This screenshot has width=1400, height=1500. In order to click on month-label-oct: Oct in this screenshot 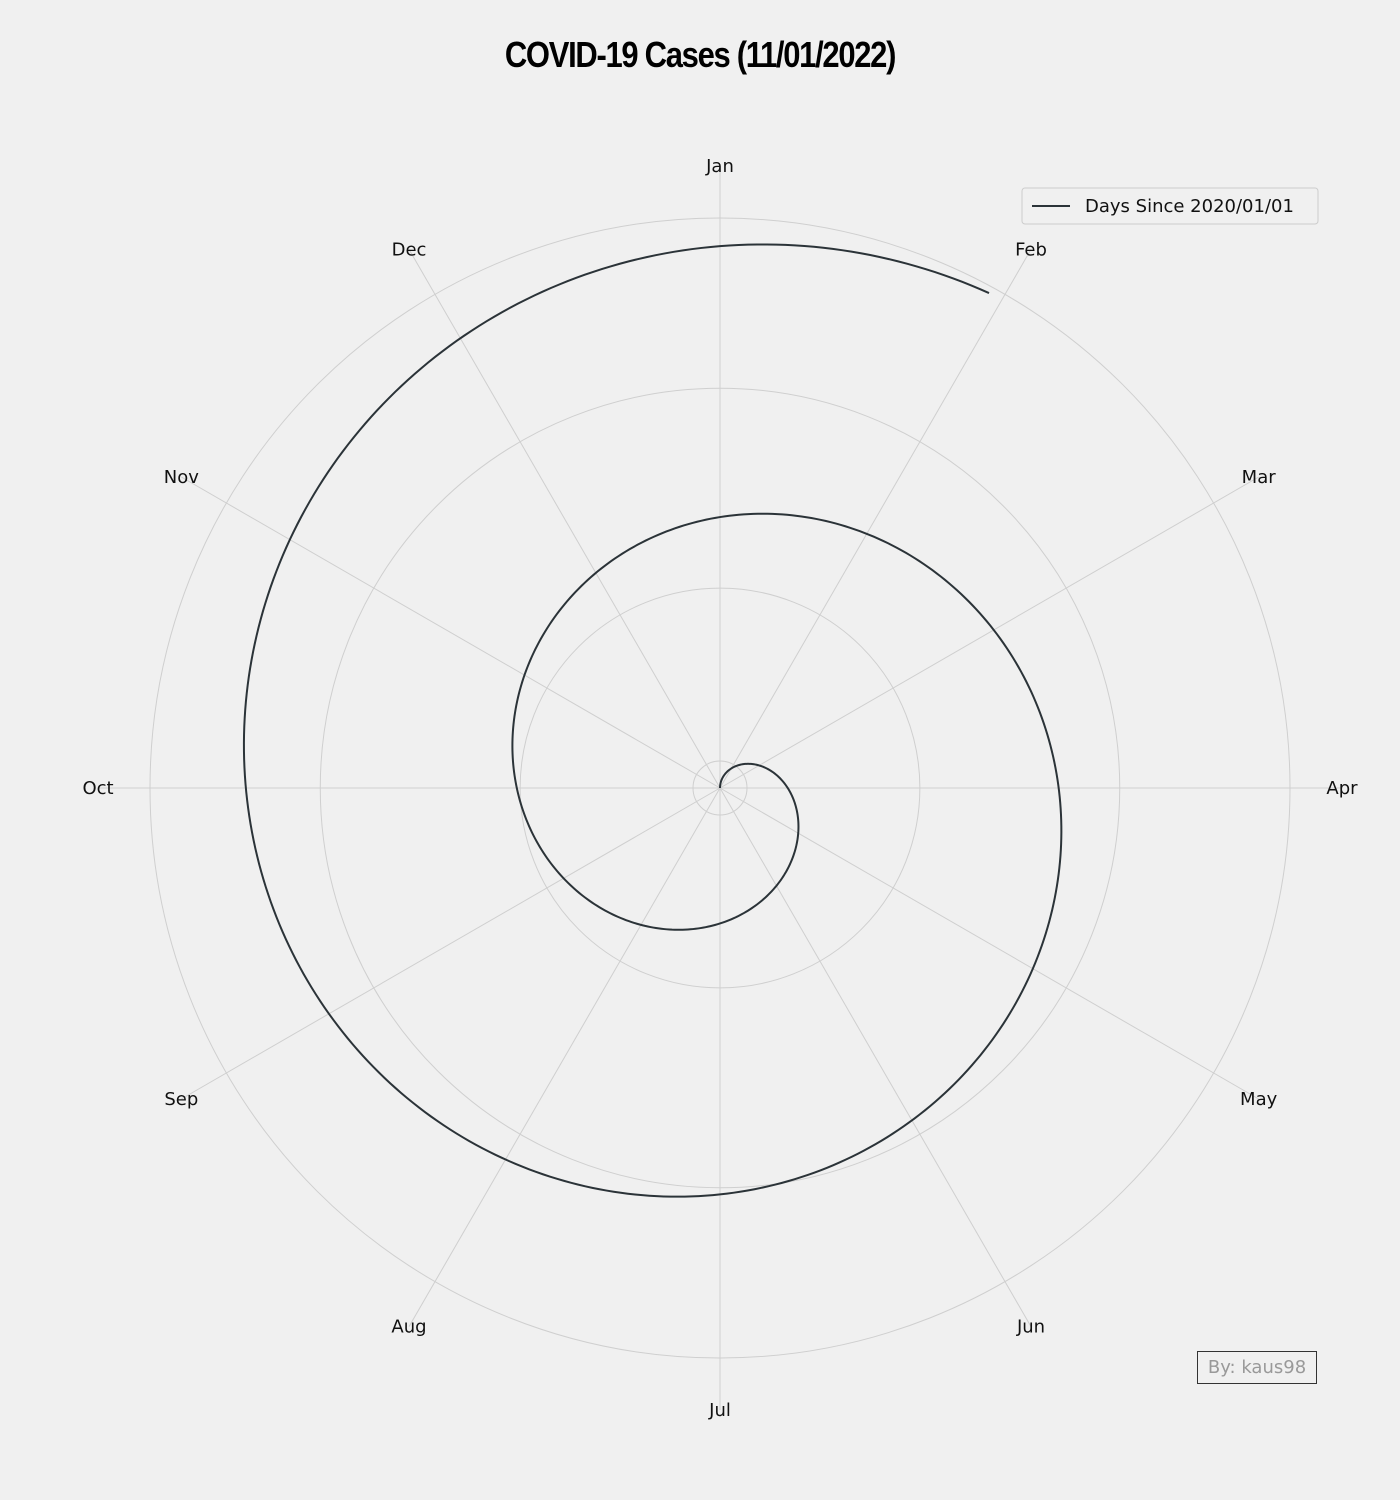, I will do `click(97, 788)`.